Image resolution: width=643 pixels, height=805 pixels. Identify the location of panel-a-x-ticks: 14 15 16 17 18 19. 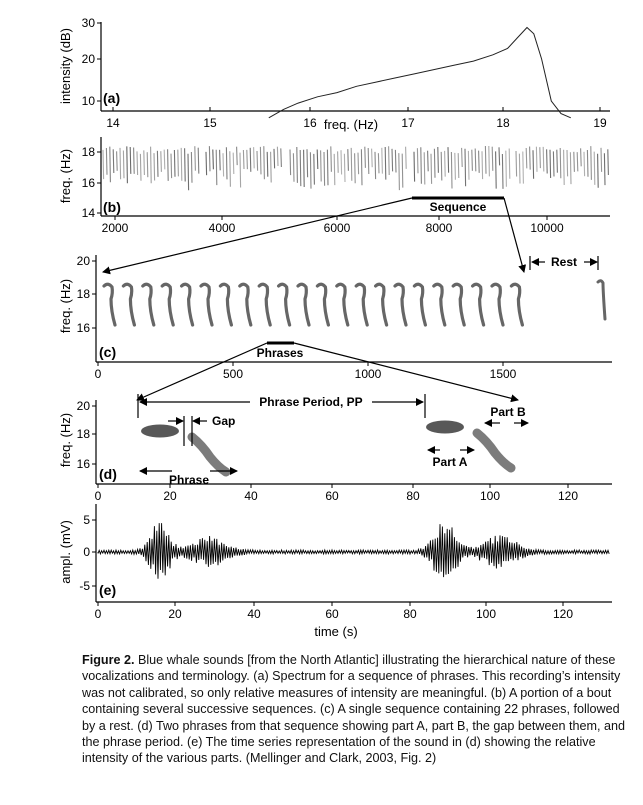
(356, 118).